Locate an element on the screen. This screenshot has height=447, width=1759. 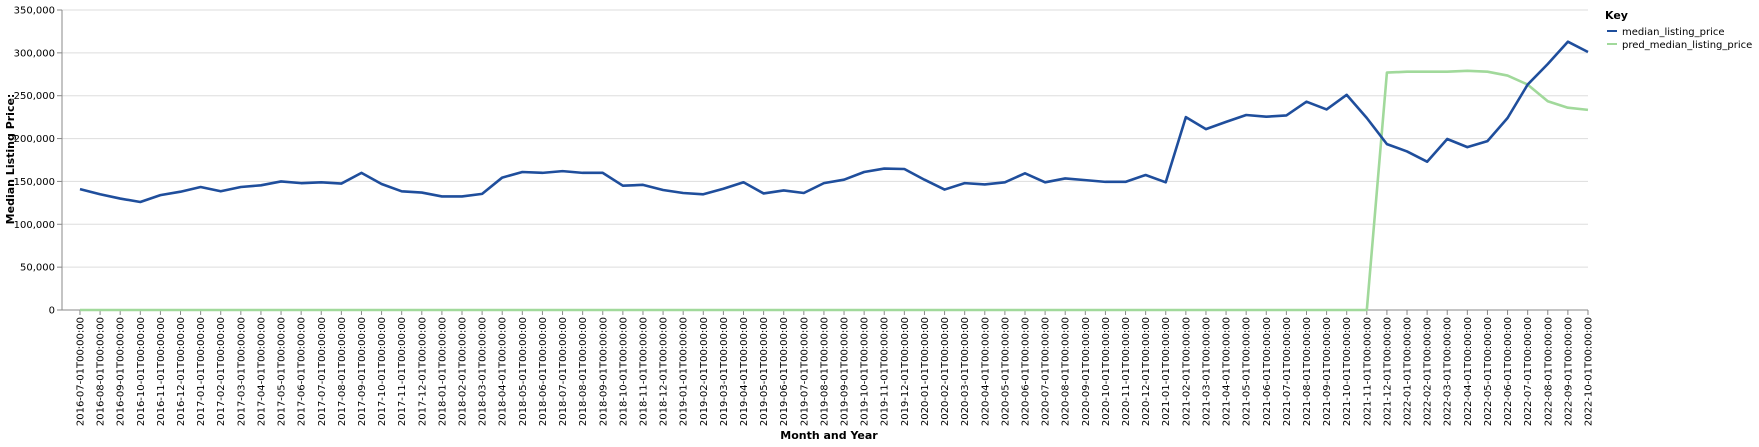
x-tick-label: 2021-10-01T00:00:00 is located at coordinates (1347, 371).